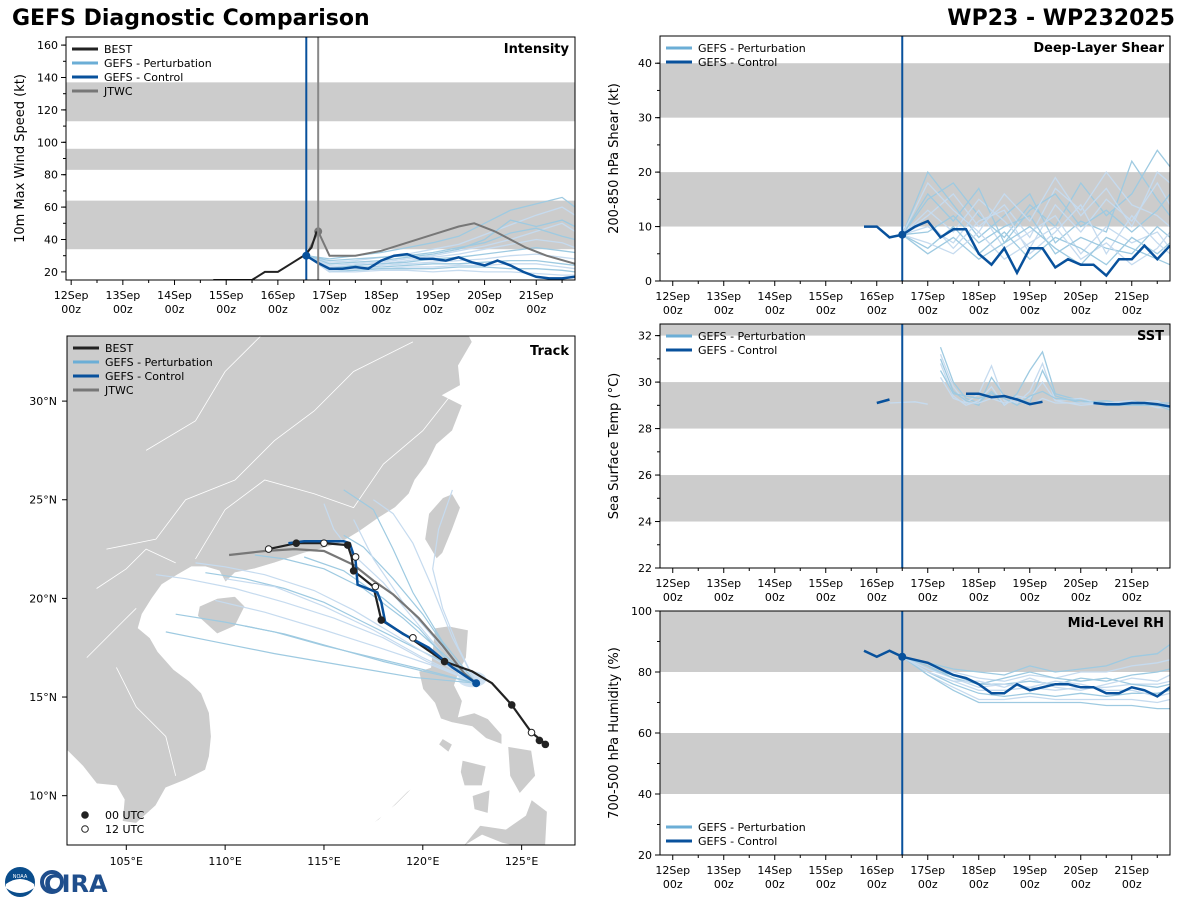  What do you see at coordinates (47, 142) in the screenshot?
I see `intensity-ytick-label-4: 100` at bounding box center [47, 142].